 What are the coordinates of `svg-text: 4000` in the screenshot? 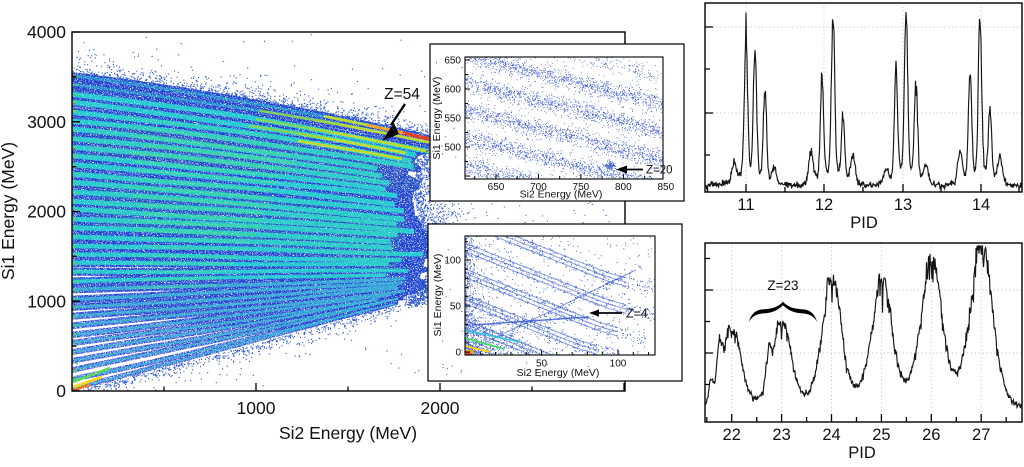 It's located at (46, 32).